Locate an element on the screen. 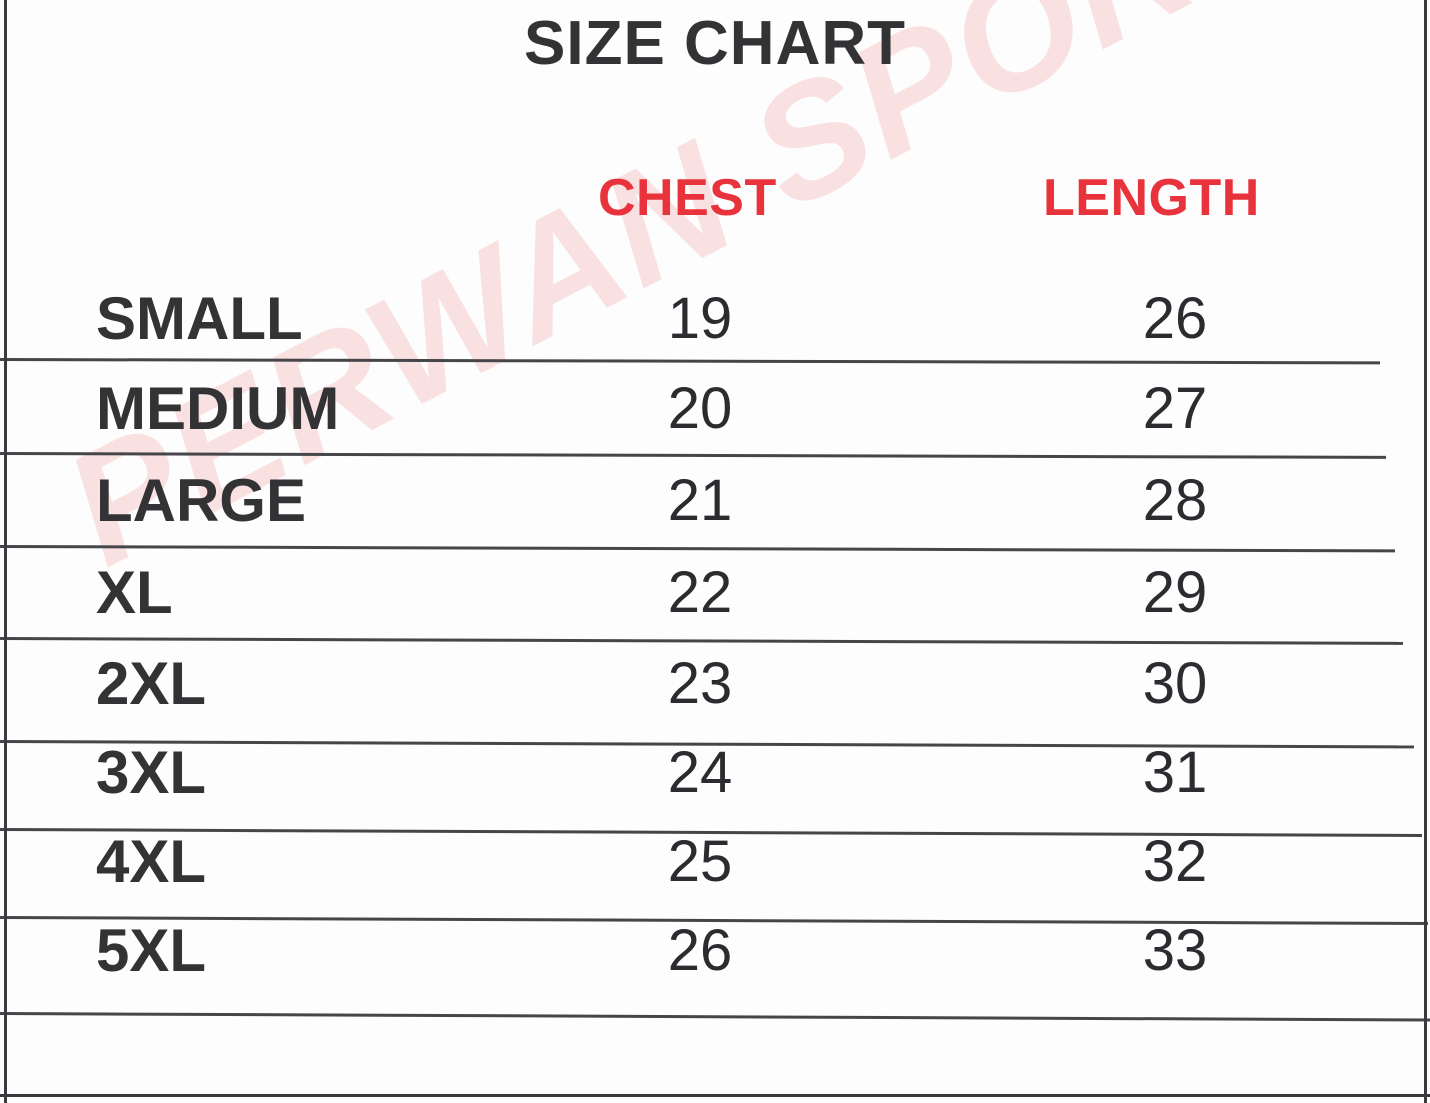 This screenshot has height=1103, width=1430. cell-size: XL is located at coordinates (134, 592).